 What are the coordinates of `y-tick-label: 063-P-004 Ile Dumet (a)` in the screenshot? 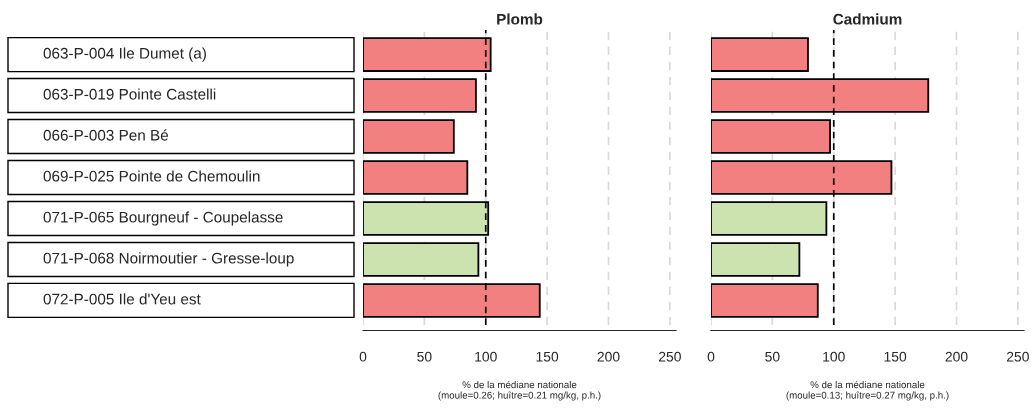 It's located at (124, 54).